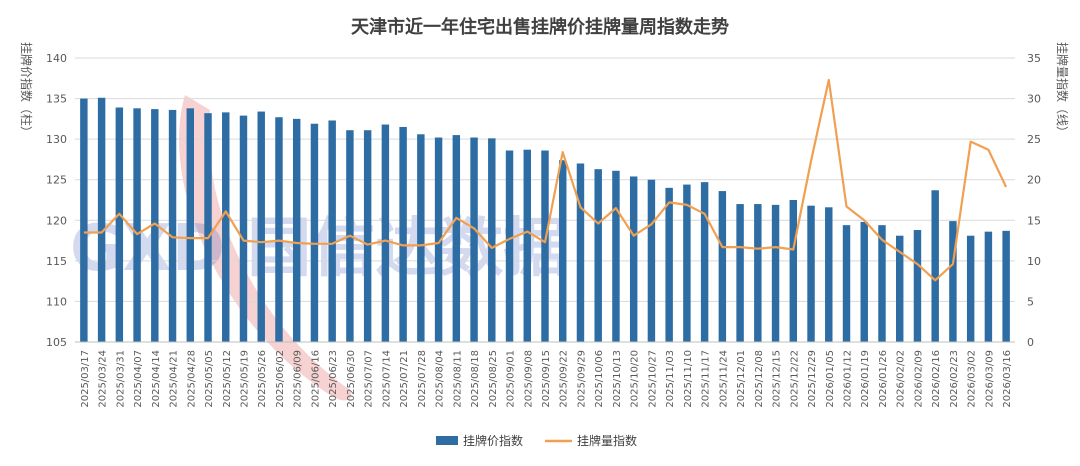 The width and height of the screenshot is (1080, 466). What do you see at coordinates (85, 379) in the screenshot?
I see `x-tick-label: 2025/03/17` at bounding box center [85, 379].